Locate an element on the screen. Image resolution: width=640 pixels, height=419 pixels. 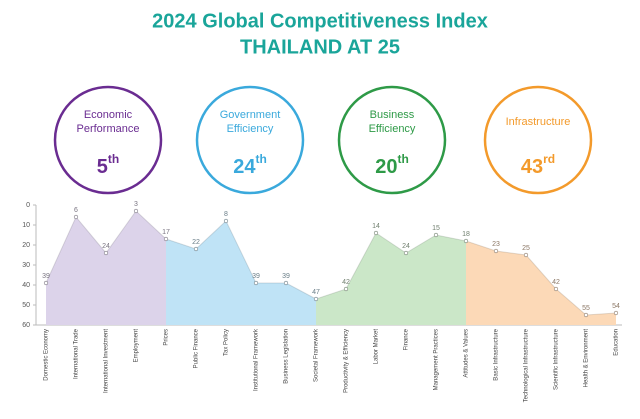
pillar-name: Infrastructure is located at coordinates (538, 122).